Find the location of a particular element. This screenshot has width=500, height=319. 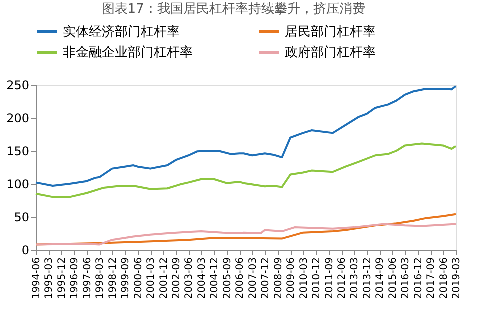

x-tick-label: 2016-12 is located at coordinates (418, 279).